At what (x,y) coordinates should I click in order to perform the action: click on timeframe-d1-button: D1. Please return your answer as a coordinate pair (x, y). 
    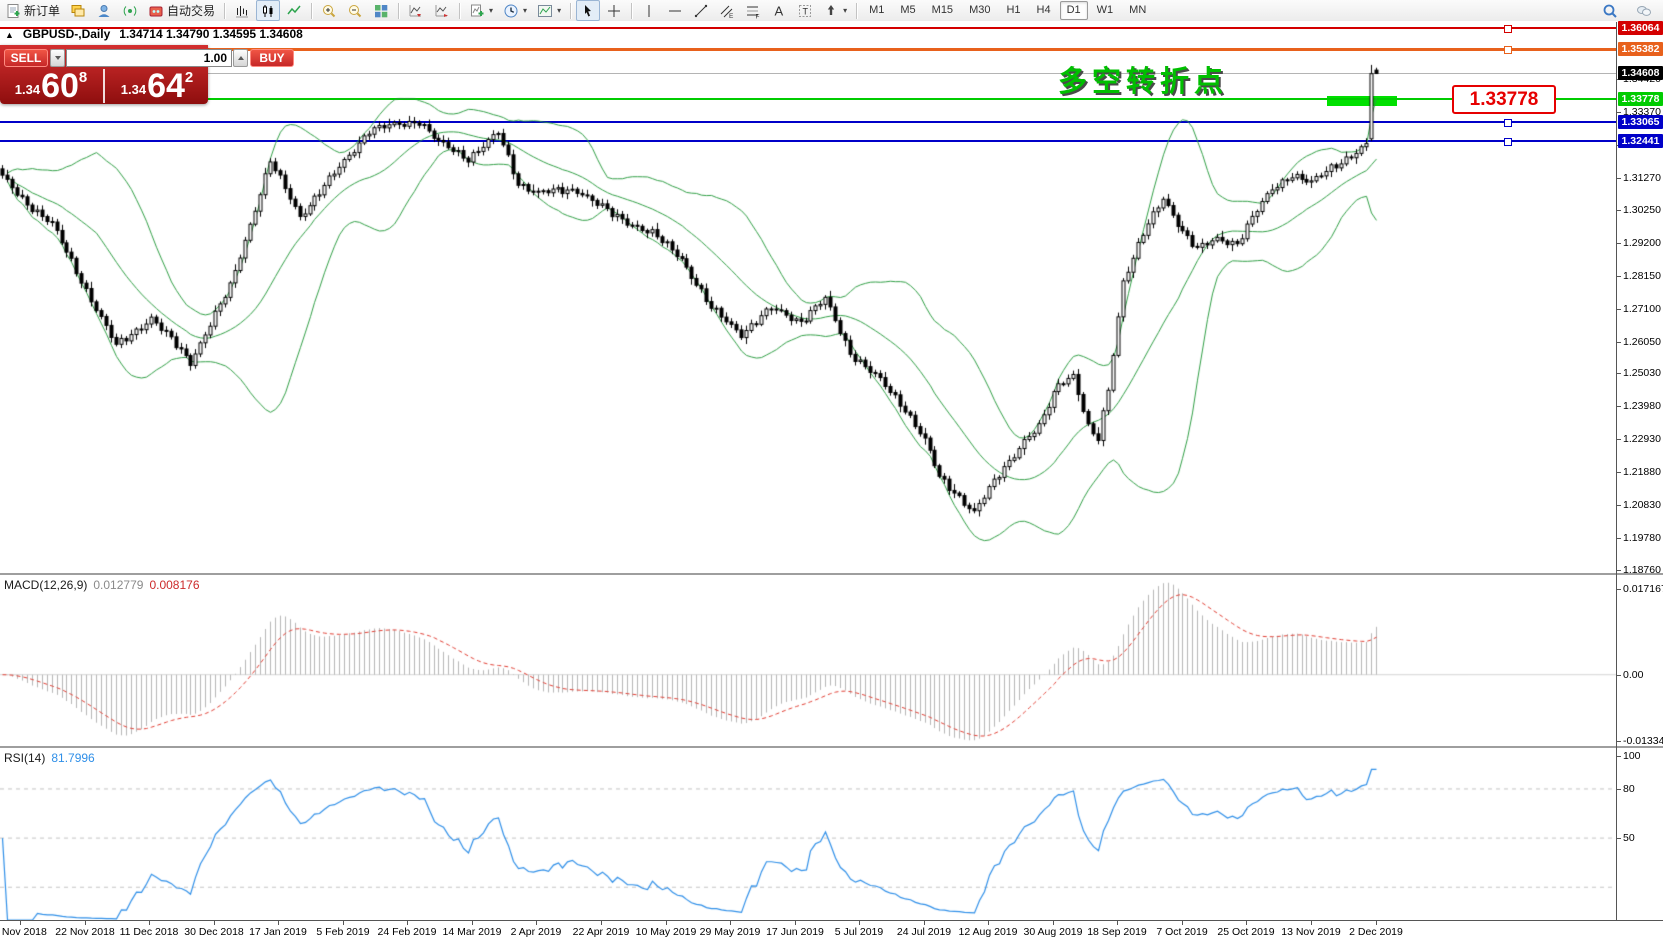
    Looking at the image, I should click on (1073, 10).